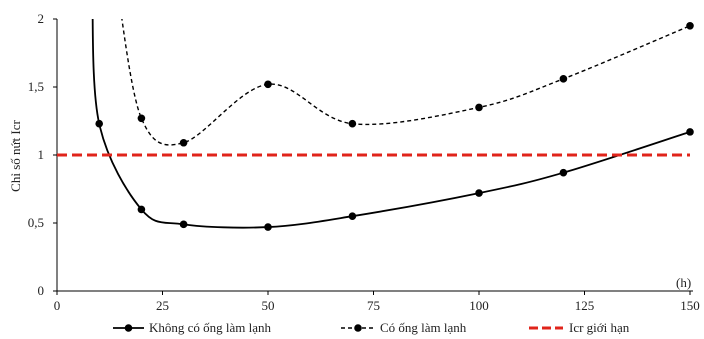 This screenshot has width=704, height=339. I want to click on legend-label: Icr giới hạn, so click(599, 327).